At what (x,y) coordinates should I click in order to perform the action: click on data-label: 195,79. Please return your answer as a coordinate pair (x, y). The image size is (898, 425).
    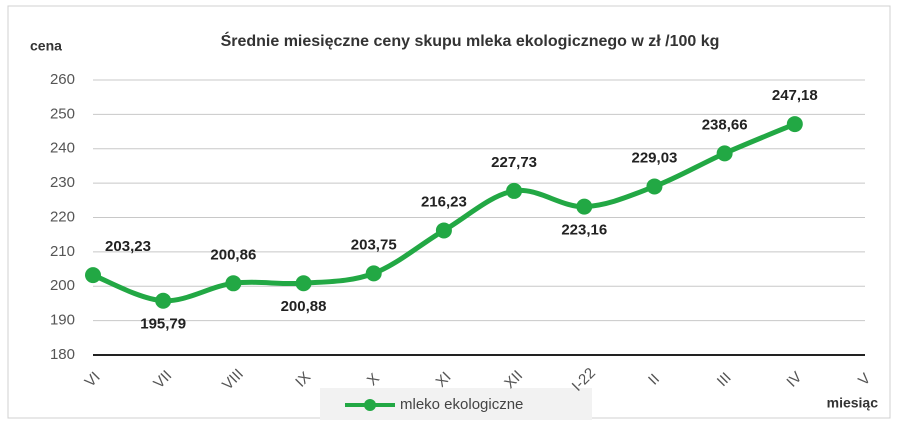
    Looking at the image, I should click on (163, 324).